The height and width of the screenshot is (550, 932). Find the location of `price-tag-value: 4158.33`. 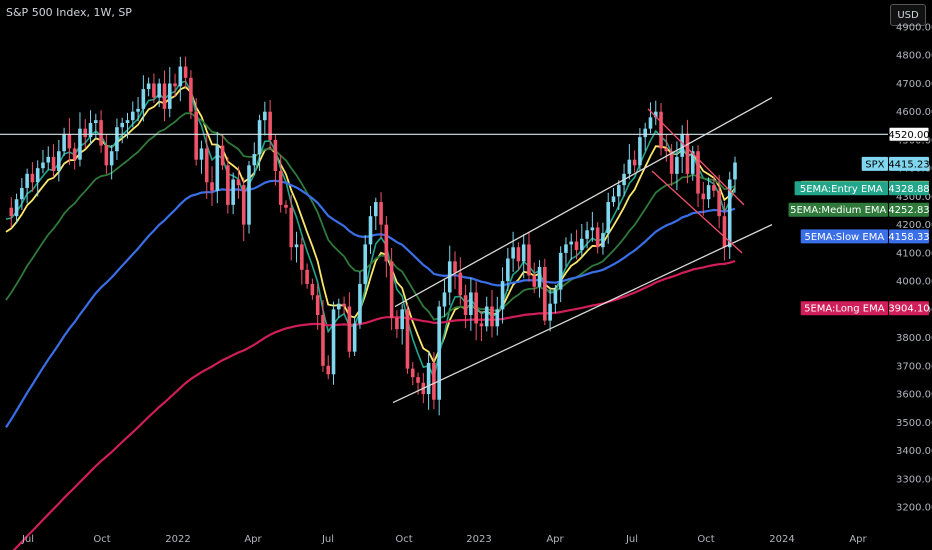

price-tag-value: 4158.33 is located at coordinates (908, 237).